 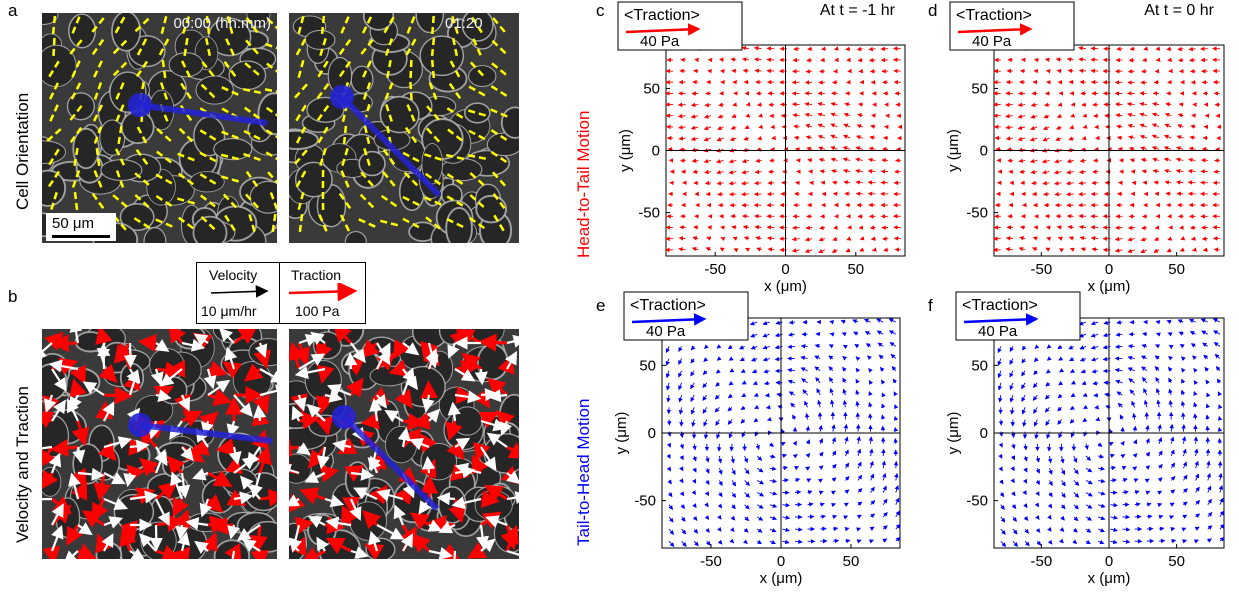 What do you see at coordinates (998, 331) in the screenshot?
I see `traction-legend-scale: 40 Pa` at bounding box center [998, 331].